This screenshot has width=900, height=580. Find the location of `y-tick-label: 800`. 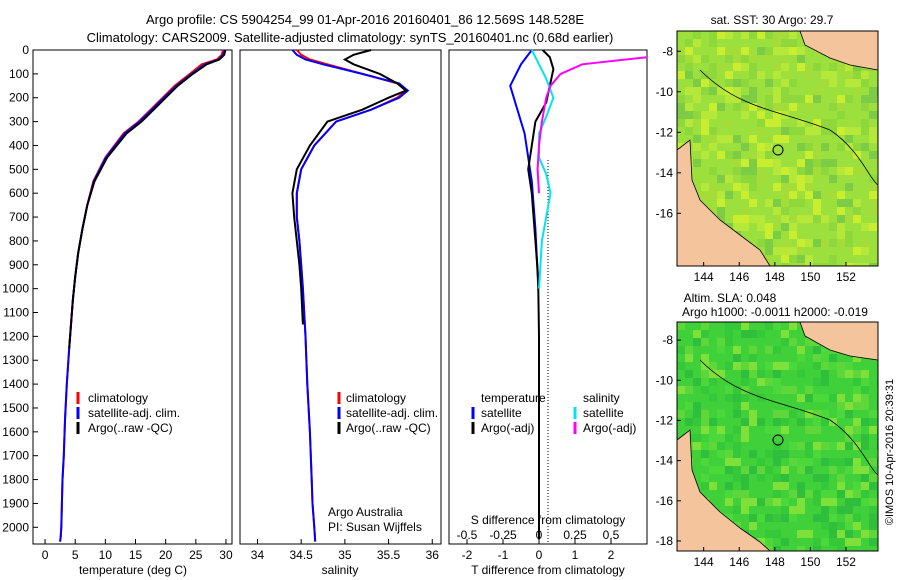

y-tick-label: 800 is located at coordinates (19, 241).